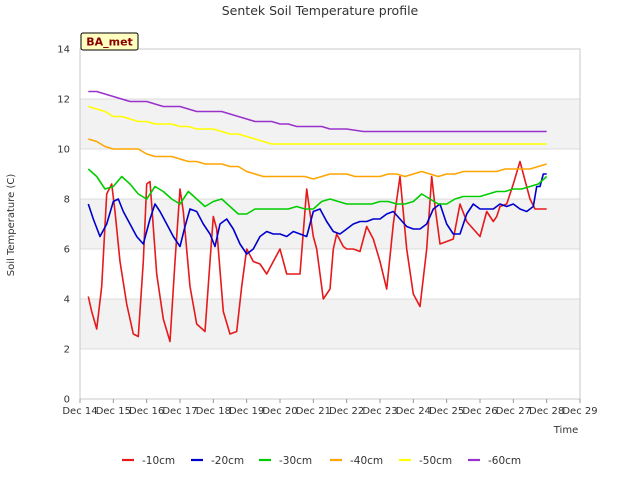 The image size is (640, 480). I want to click on site-badge: BA_met, so click(109, 41).